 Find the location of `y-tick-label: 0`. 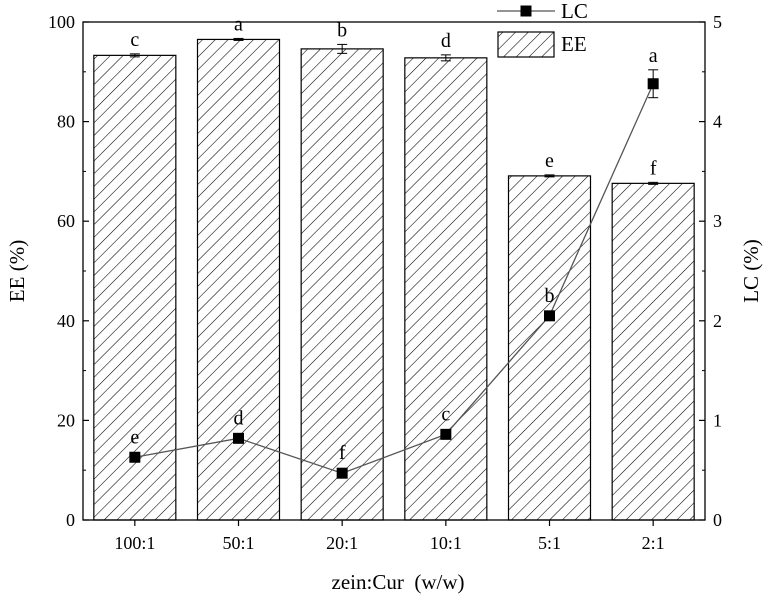

y-tick-label: 0 is located at coordinates (70, 520).